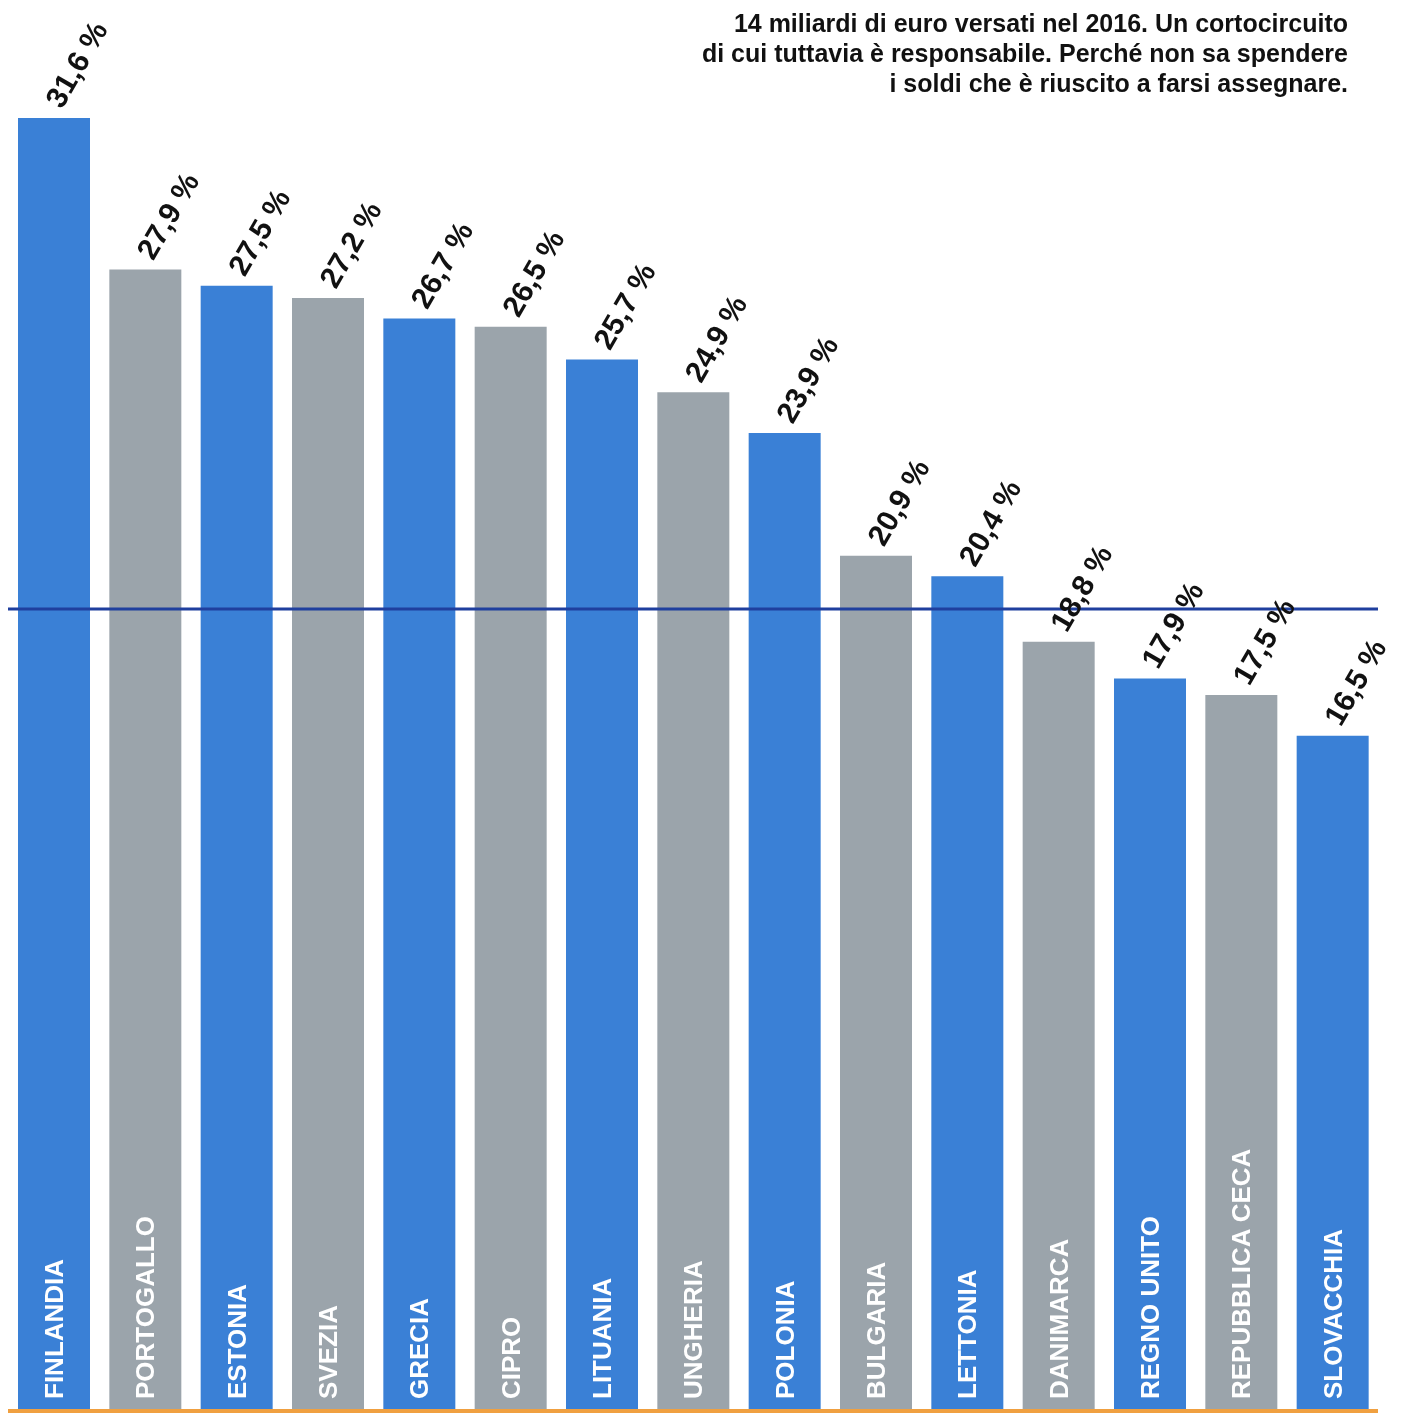  I want to click on x-tick-label: PORTOGALLO, so click(145, 1307).